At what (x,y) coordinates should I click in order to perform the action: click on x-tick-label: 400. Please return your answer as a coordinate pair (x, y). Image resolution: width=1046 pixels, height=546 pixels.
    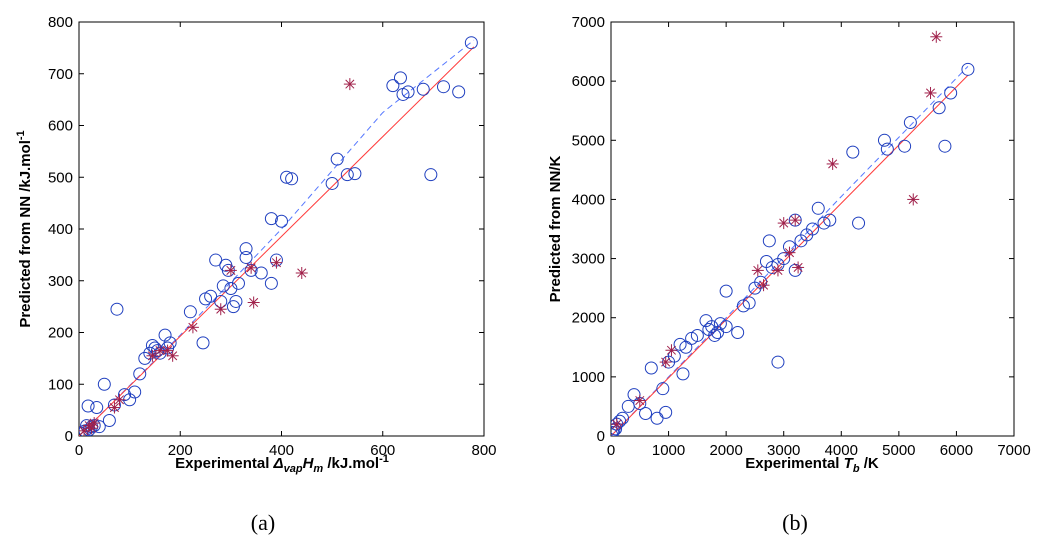
    Looking at the image, I should click on (281, 450).